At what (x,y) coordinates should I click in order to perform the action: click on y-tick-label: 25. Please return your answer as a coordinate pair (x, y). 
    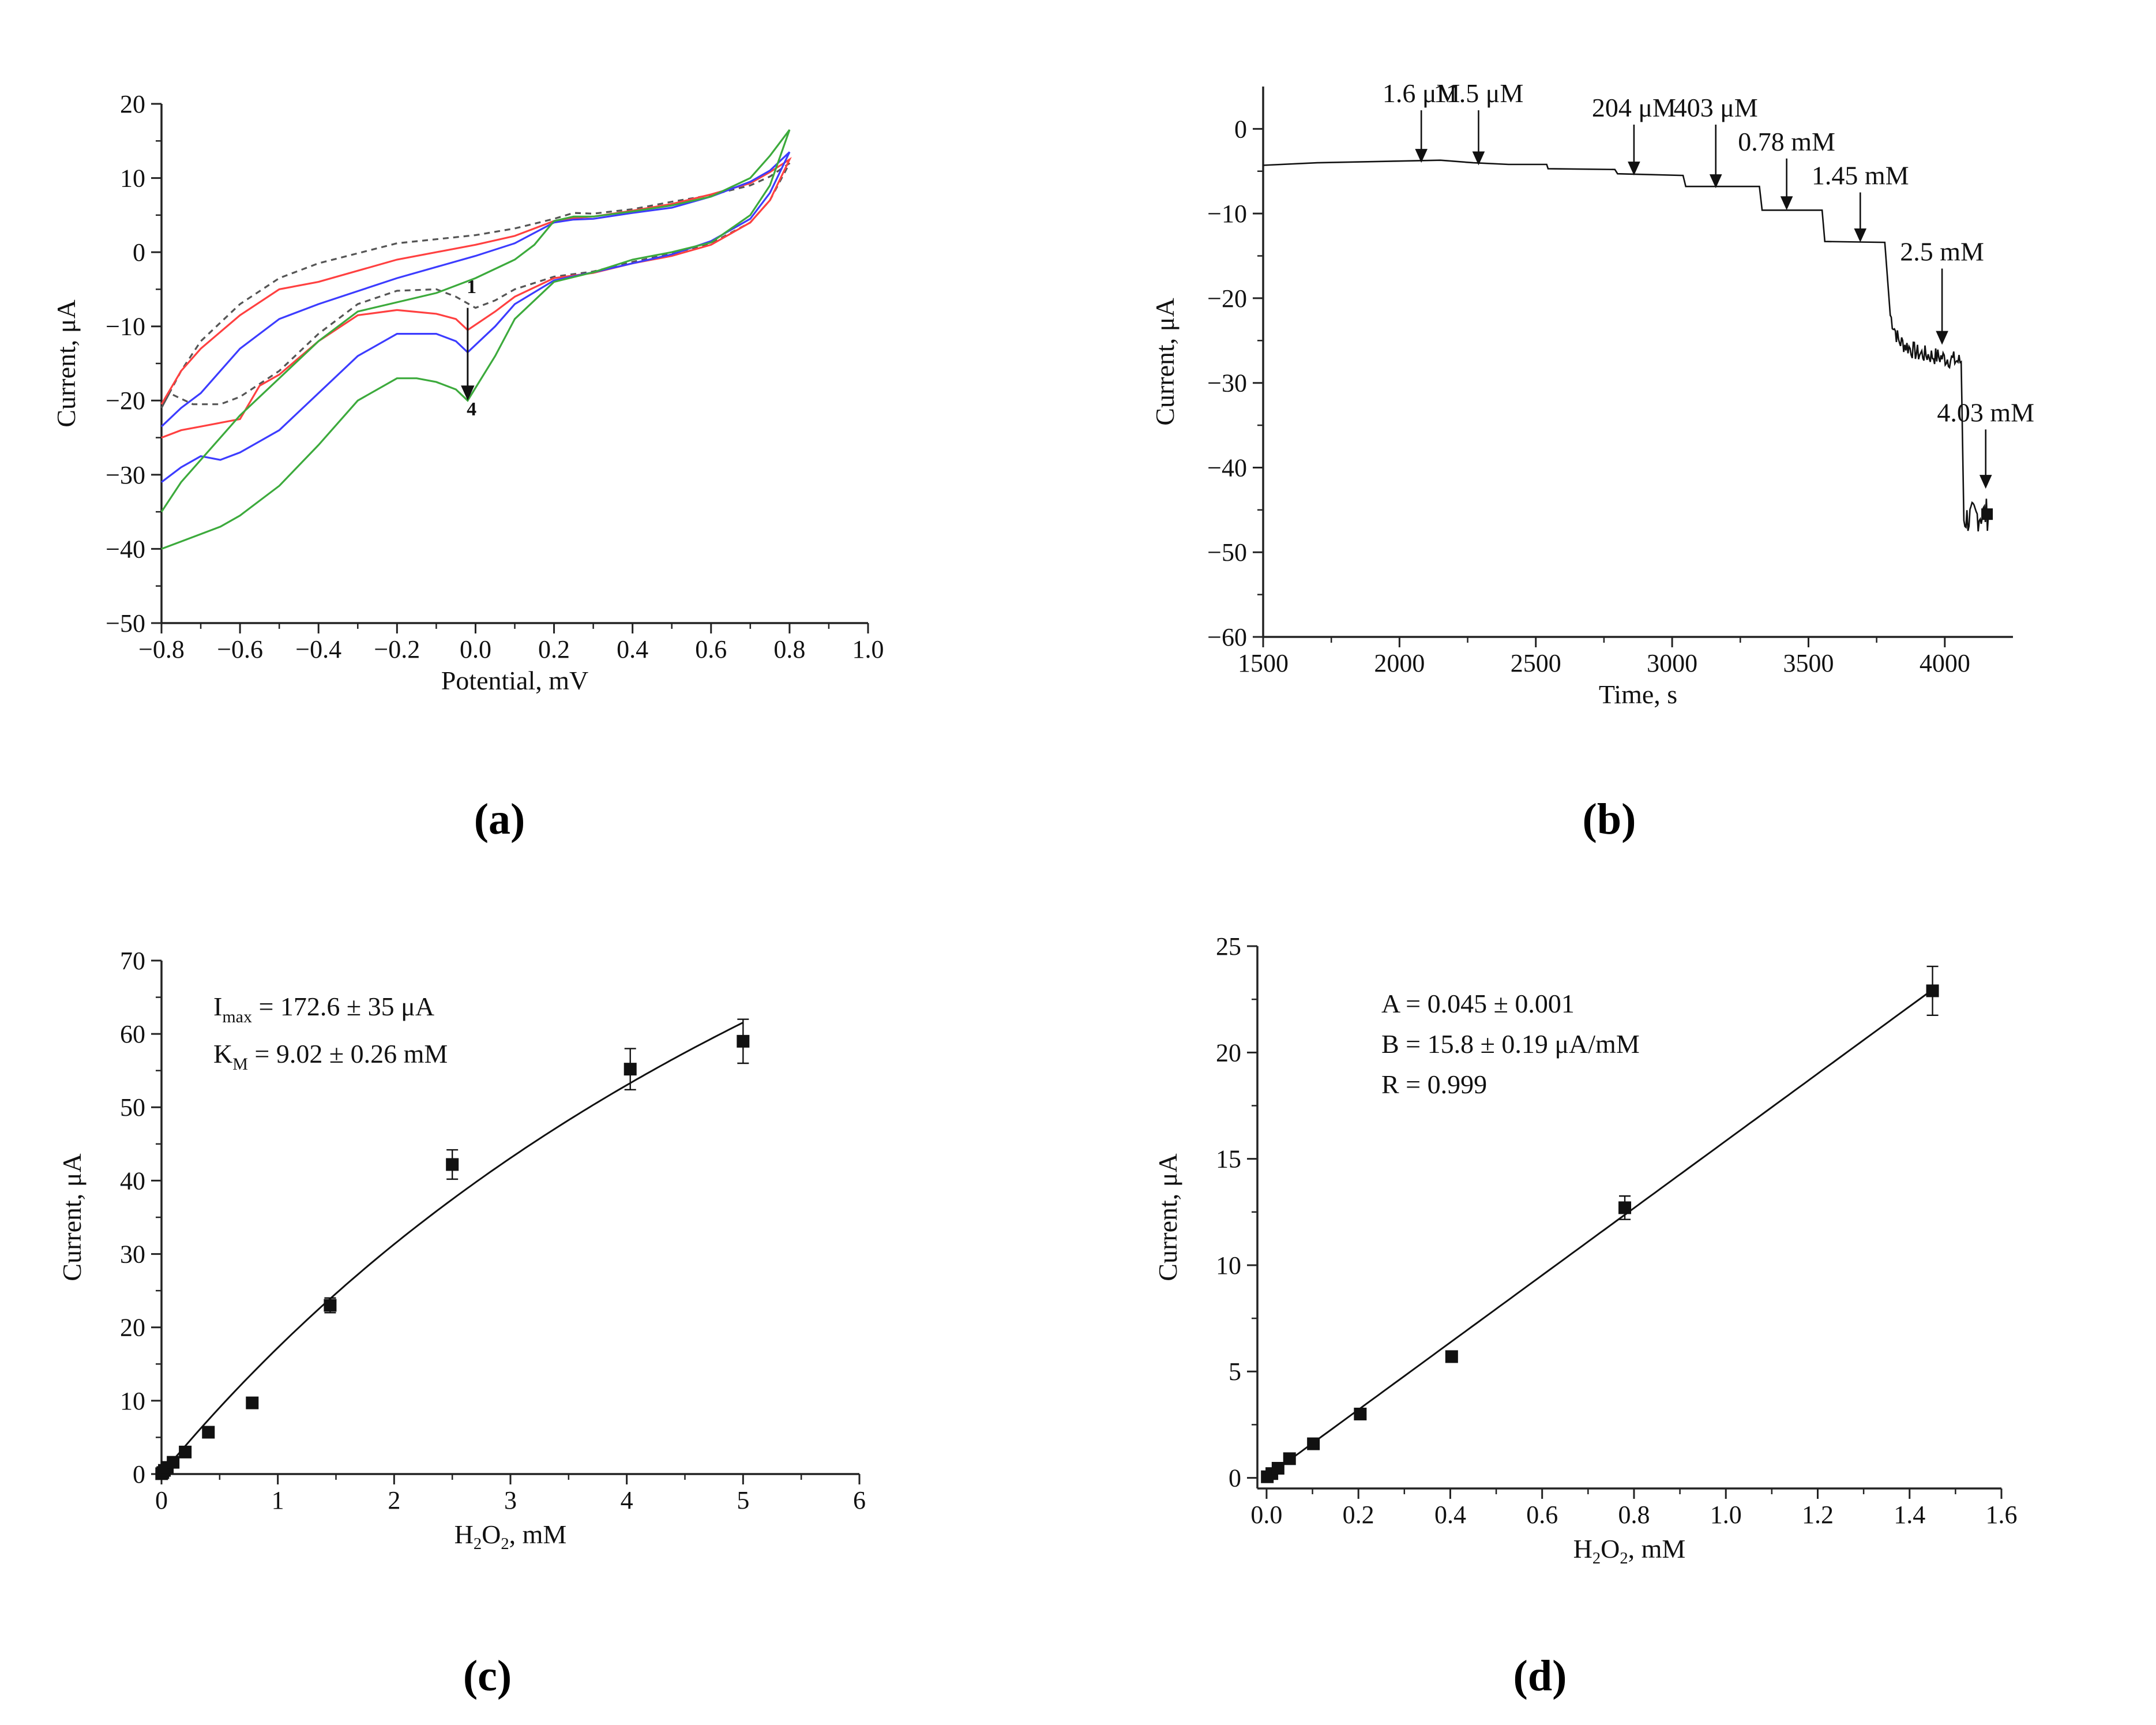
    Looking at the image, I should click on (1228, 946).